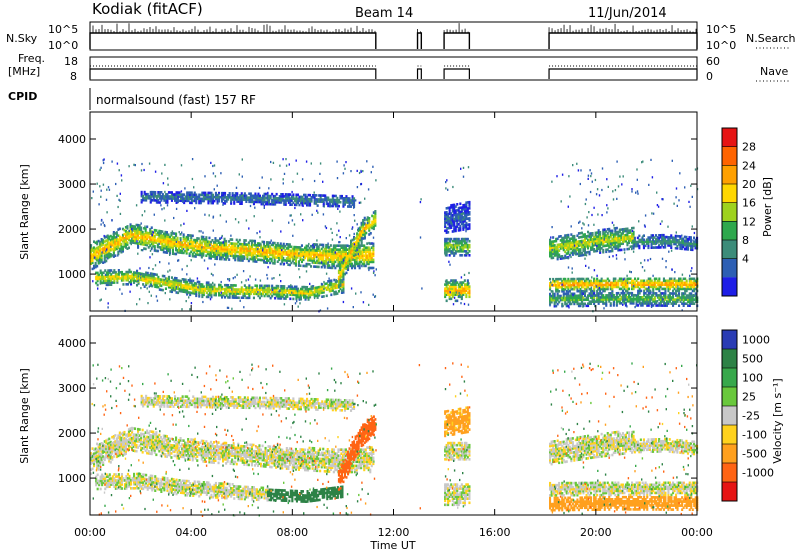 The height and width of the screenshot is (554, 800). I want to click on freq-label-line1: Freq., so click(31, 58).